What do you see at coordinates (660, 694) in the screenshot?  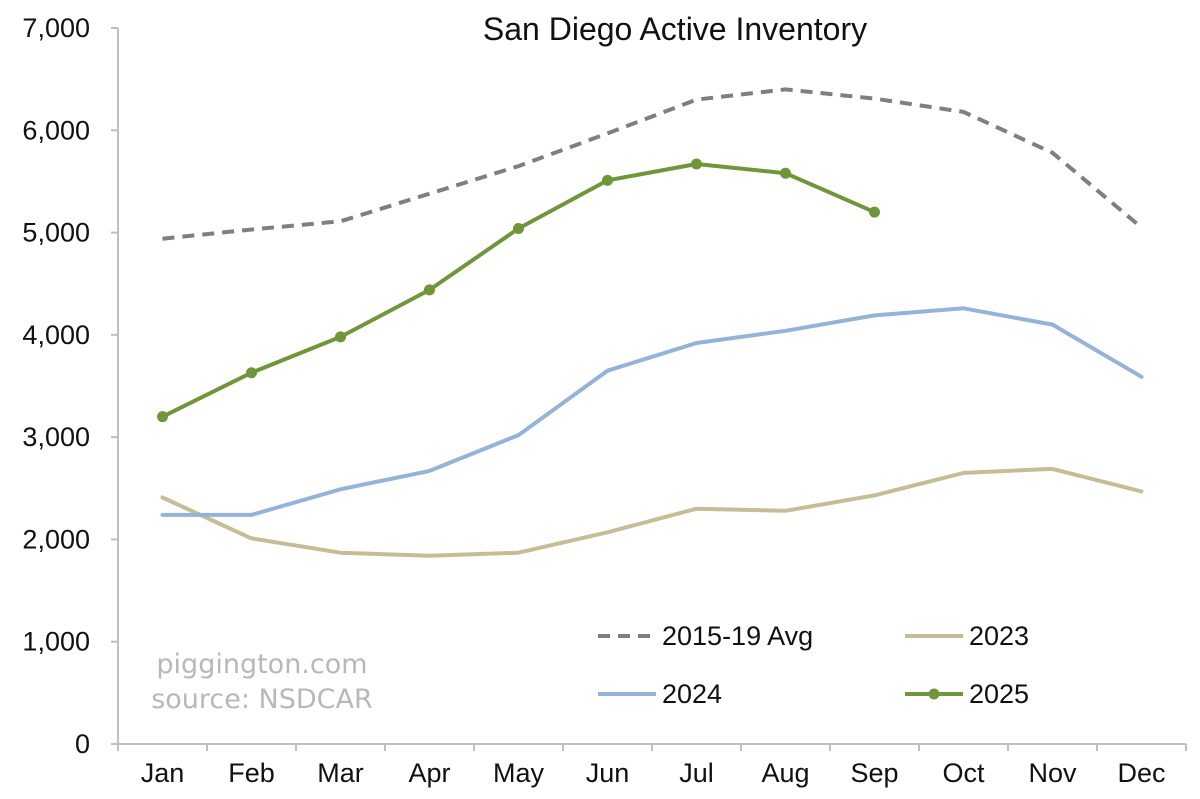 I see `legend-entry-2024: 2024` at bounding box center [660, 694].